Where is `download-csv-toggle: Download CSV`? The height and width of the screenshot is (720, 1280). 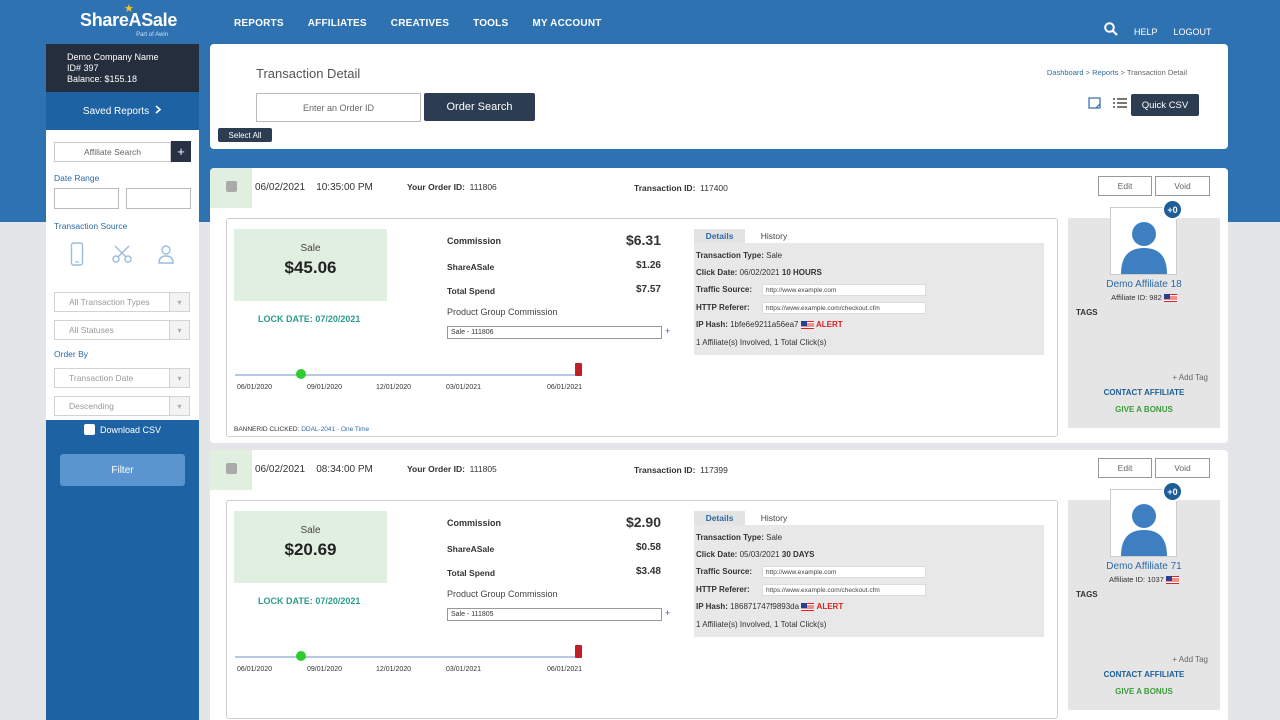
download-csv-toggle: Download CSV is located at coordinates (122, 429).